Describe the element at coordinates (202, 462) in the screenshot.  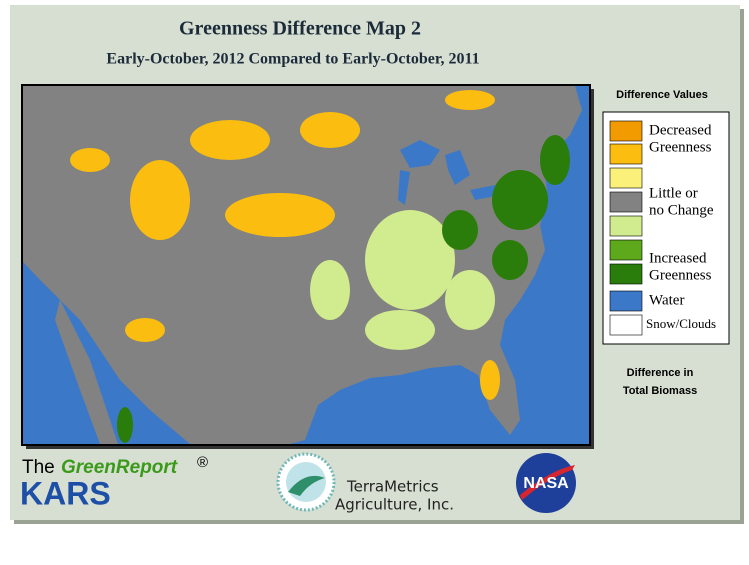
I see `logo-mark: ®` at that location.